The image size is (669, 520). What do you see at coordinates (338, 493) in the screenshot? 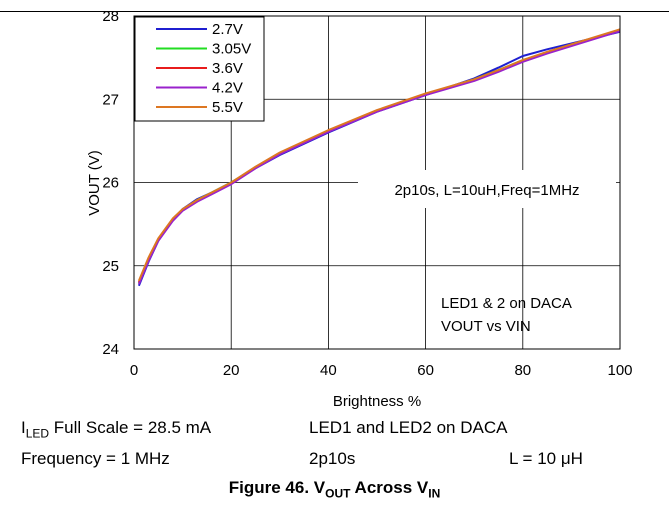
I see `figure-title-sub-out: OUT` at bounding box center [338, 493].